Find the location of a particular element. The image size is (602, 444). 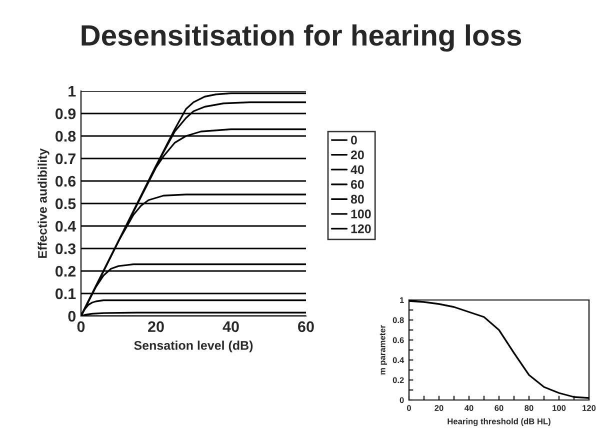

x-axis-title: Hearing threshold (dB HL) is located at coordinates (499, 422).